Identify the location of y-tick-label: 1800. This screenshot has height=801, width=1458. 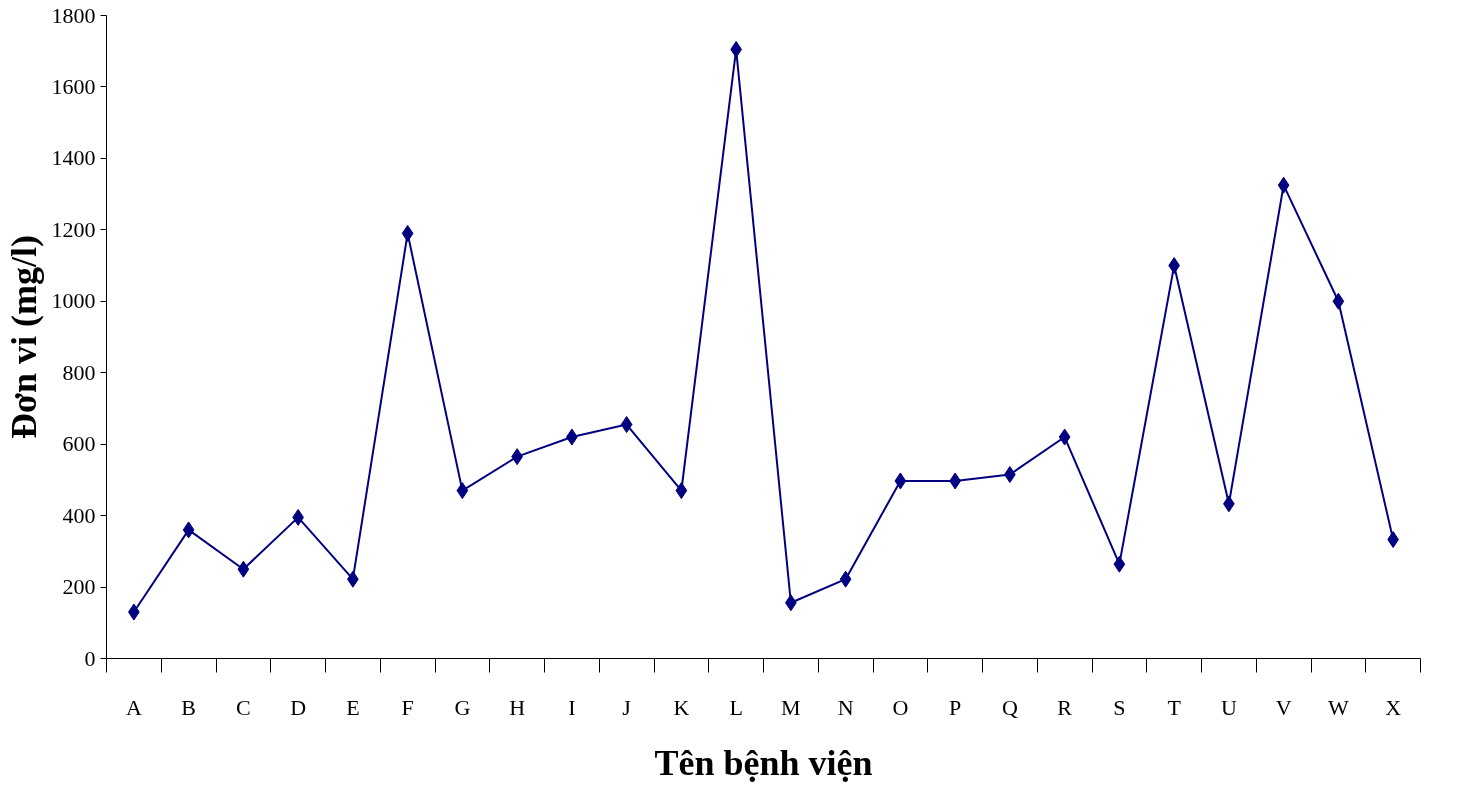
(73, 15).